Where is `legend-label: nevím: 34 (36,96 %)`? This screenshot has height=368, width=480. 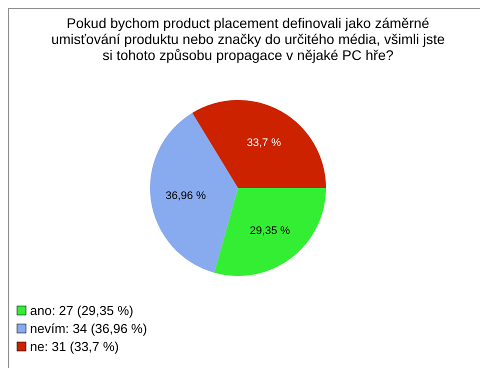 legend-label: nevím: 34 (36,96 %) is located at coordinates (89, 328).